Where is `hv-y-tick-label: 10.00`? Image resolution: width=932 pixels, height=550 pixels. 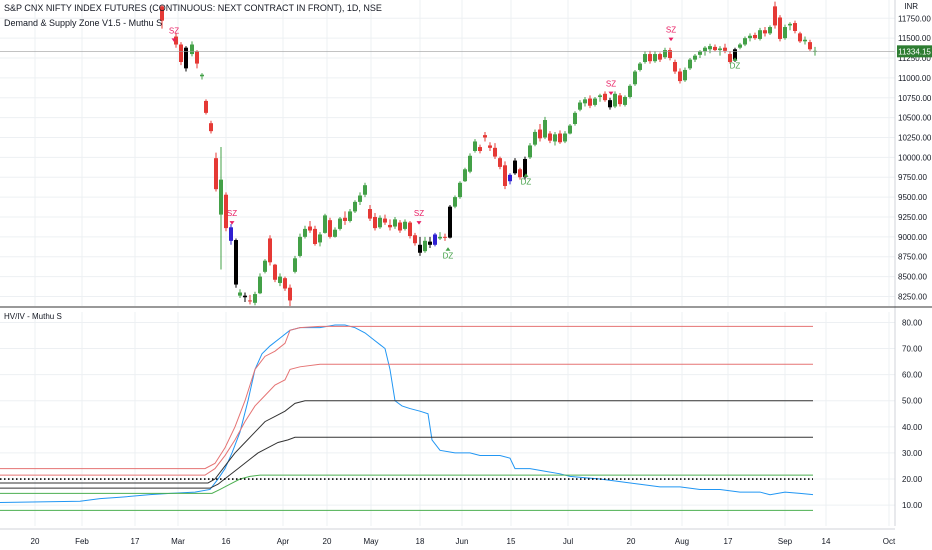
hv-y-tick-label: 10.00 is located at coordinates (912, 505).